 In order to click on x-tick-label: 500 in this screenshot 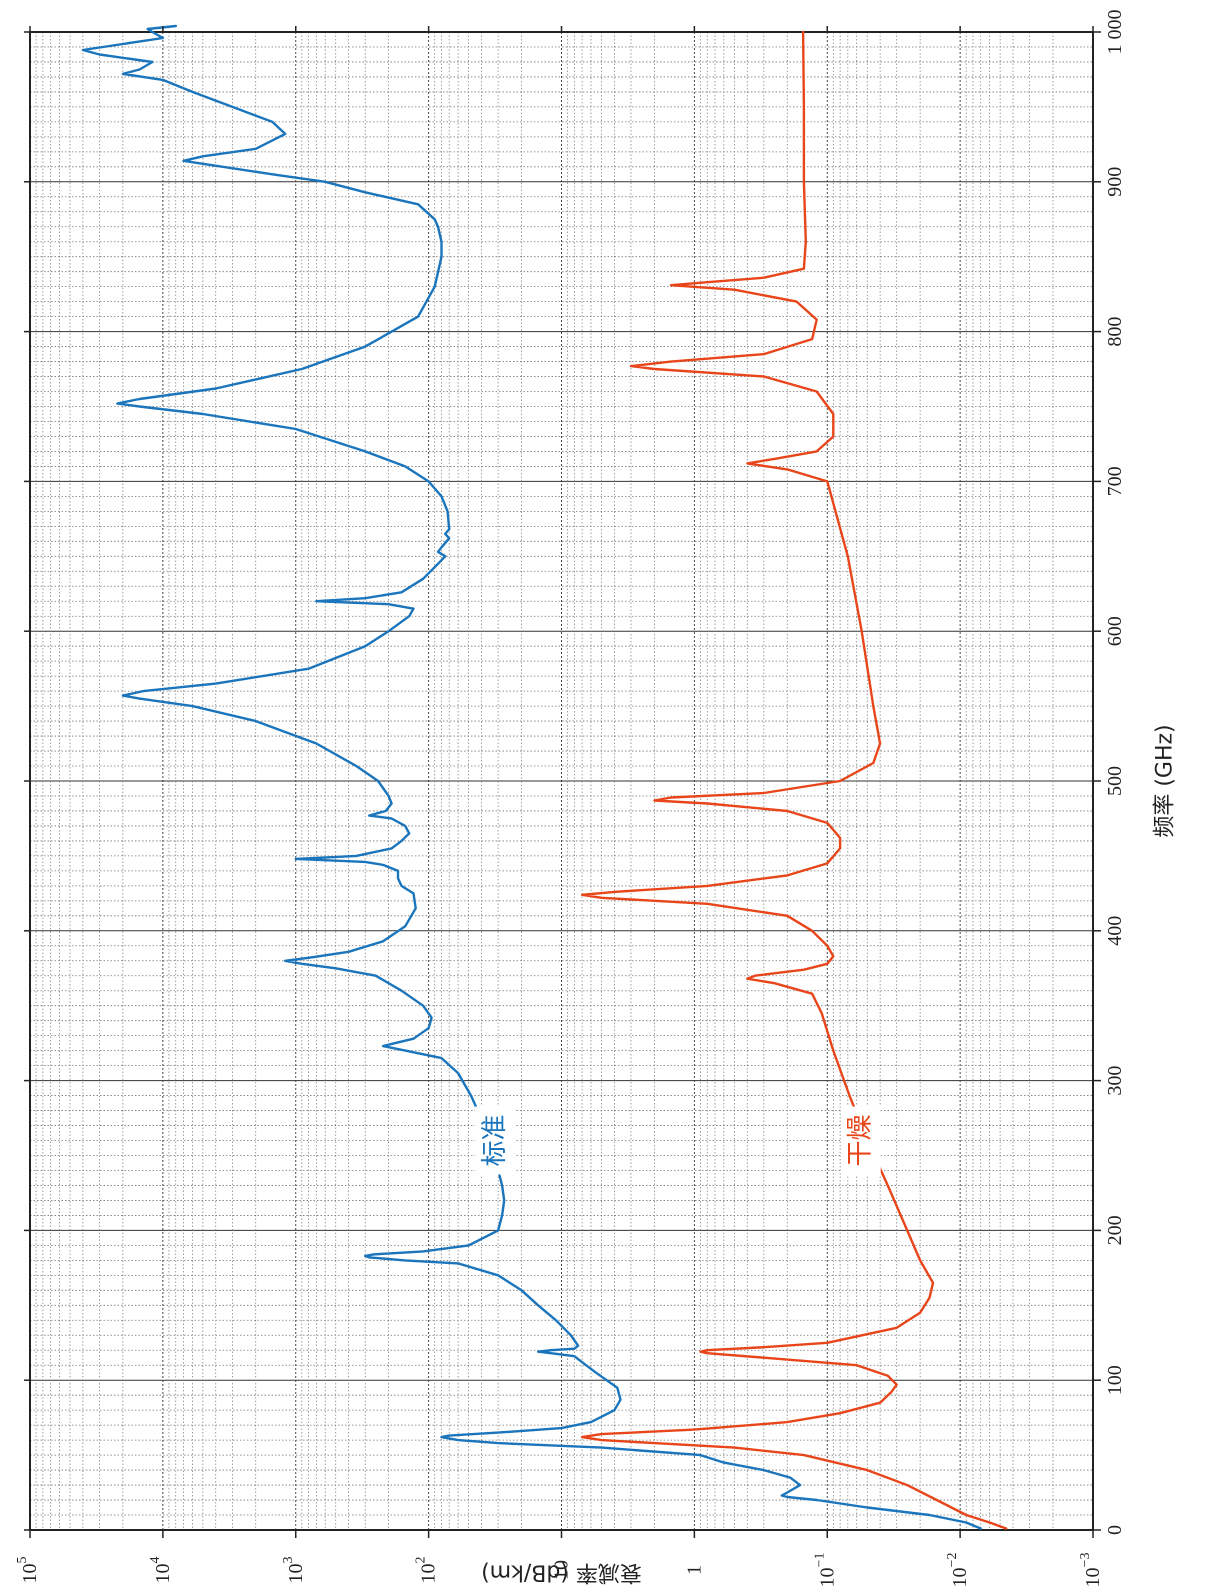, I will do `click(1115, 781)`.